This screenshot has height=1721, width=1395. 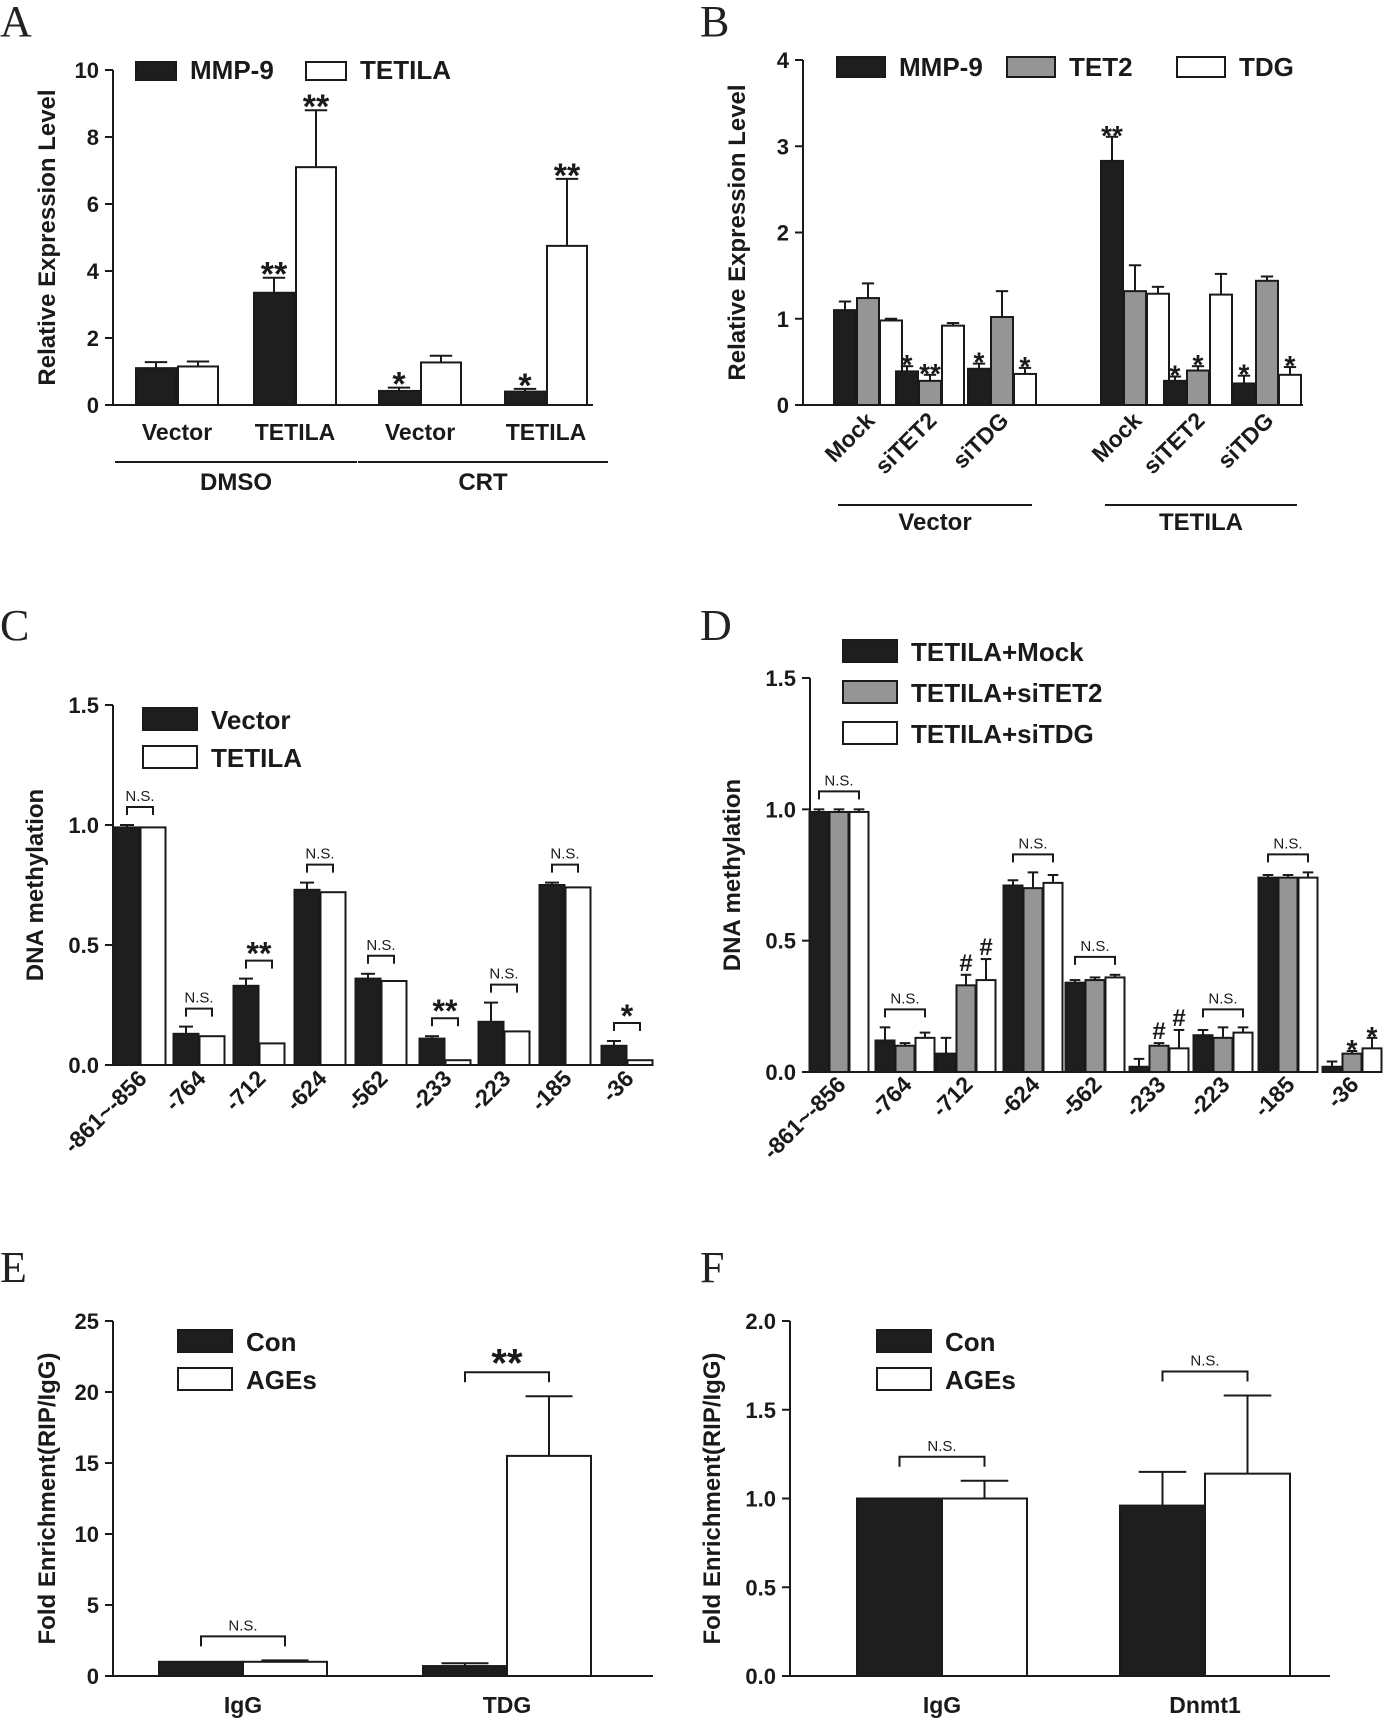 What do you see at coordinates (965, 963) in the screenshot?
I see `significance-label: #` at bounding box center [965, 963].